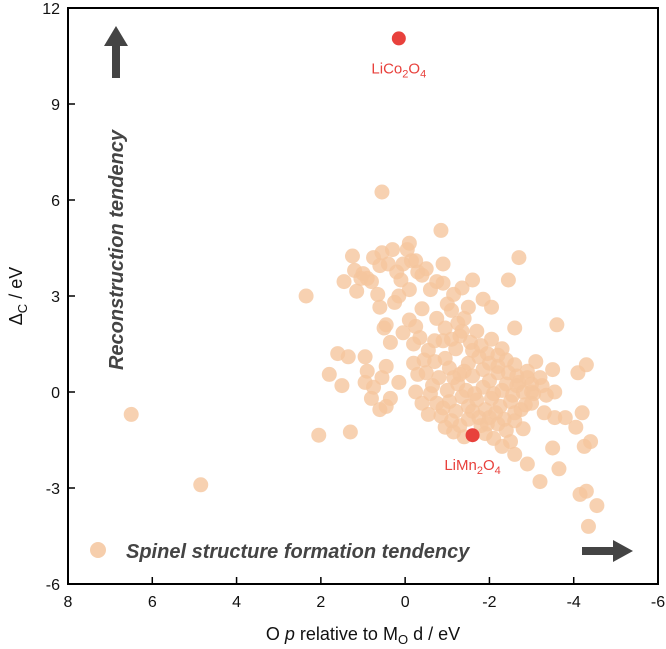 This screenshot has width=666, height=649. I want to click on highlight-point, so click(398, 38).